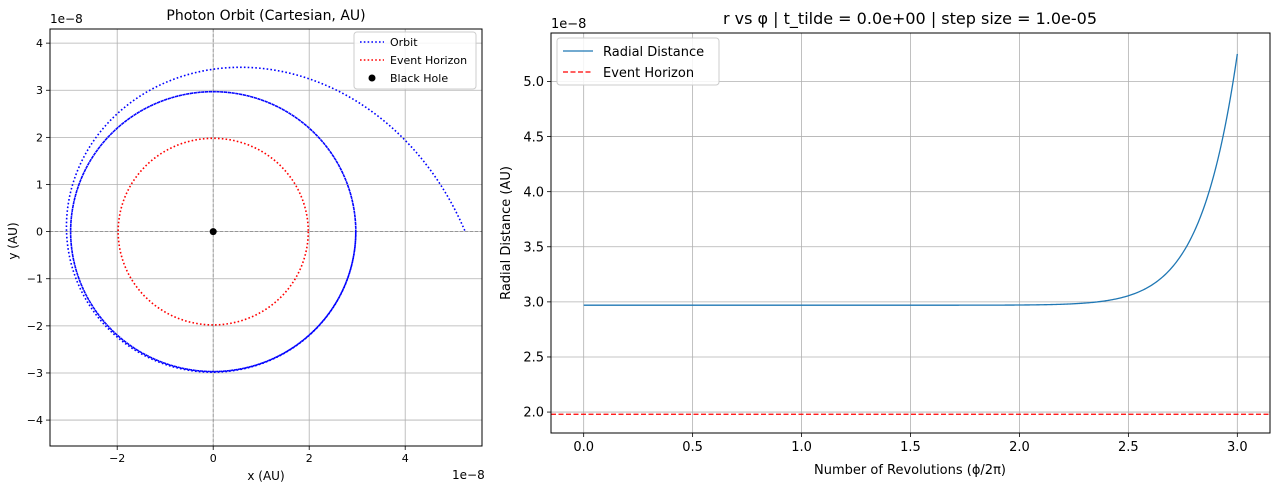  What do you see at coordinates (1019, 447) in the screenshot?
I see `radial-xtick-label: 2.0` at bounding box center [1019, 447].